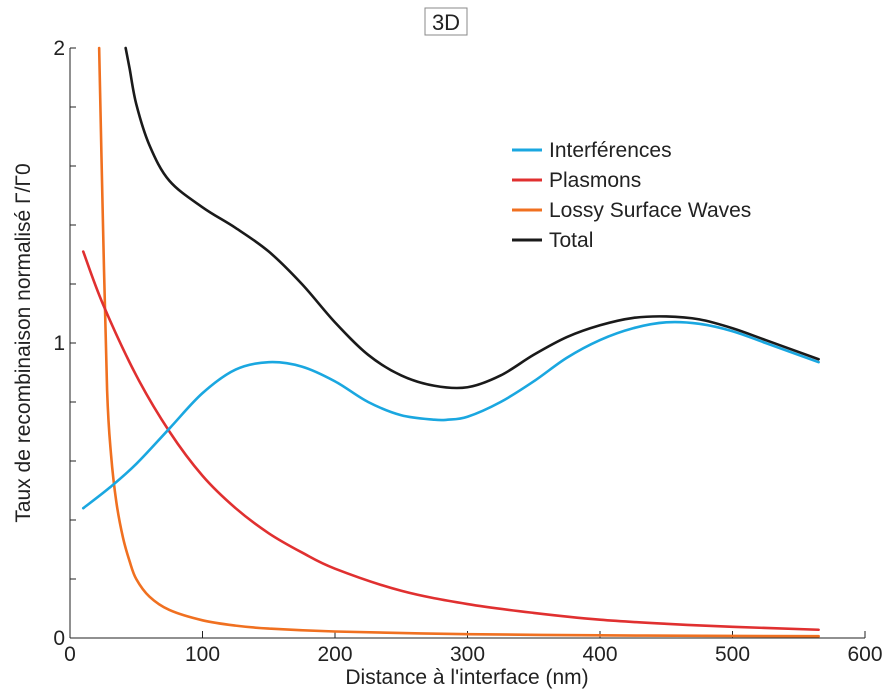  I want to click on y-tick-label: 2, so click(59, 48).